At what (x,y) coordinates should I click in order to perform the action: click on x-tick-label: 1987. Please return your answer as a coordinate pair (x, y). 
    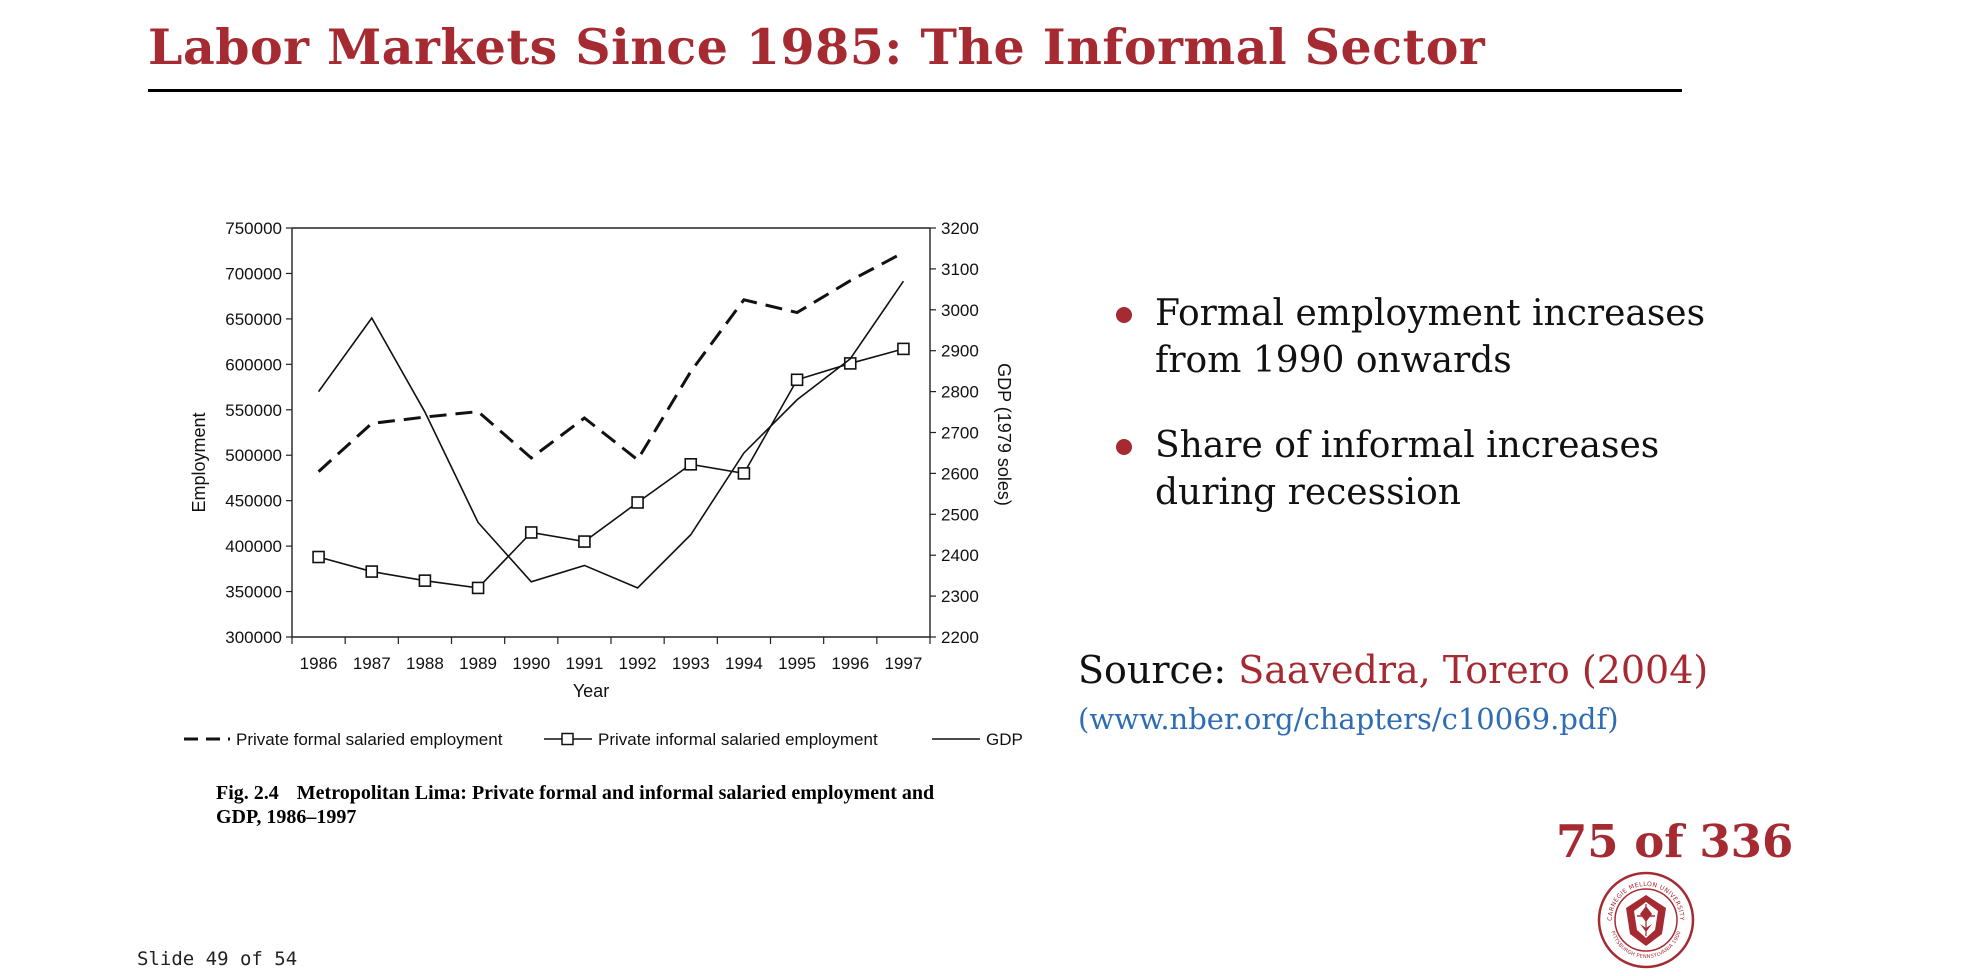
    Looking at the image, I should click on (372, 663).